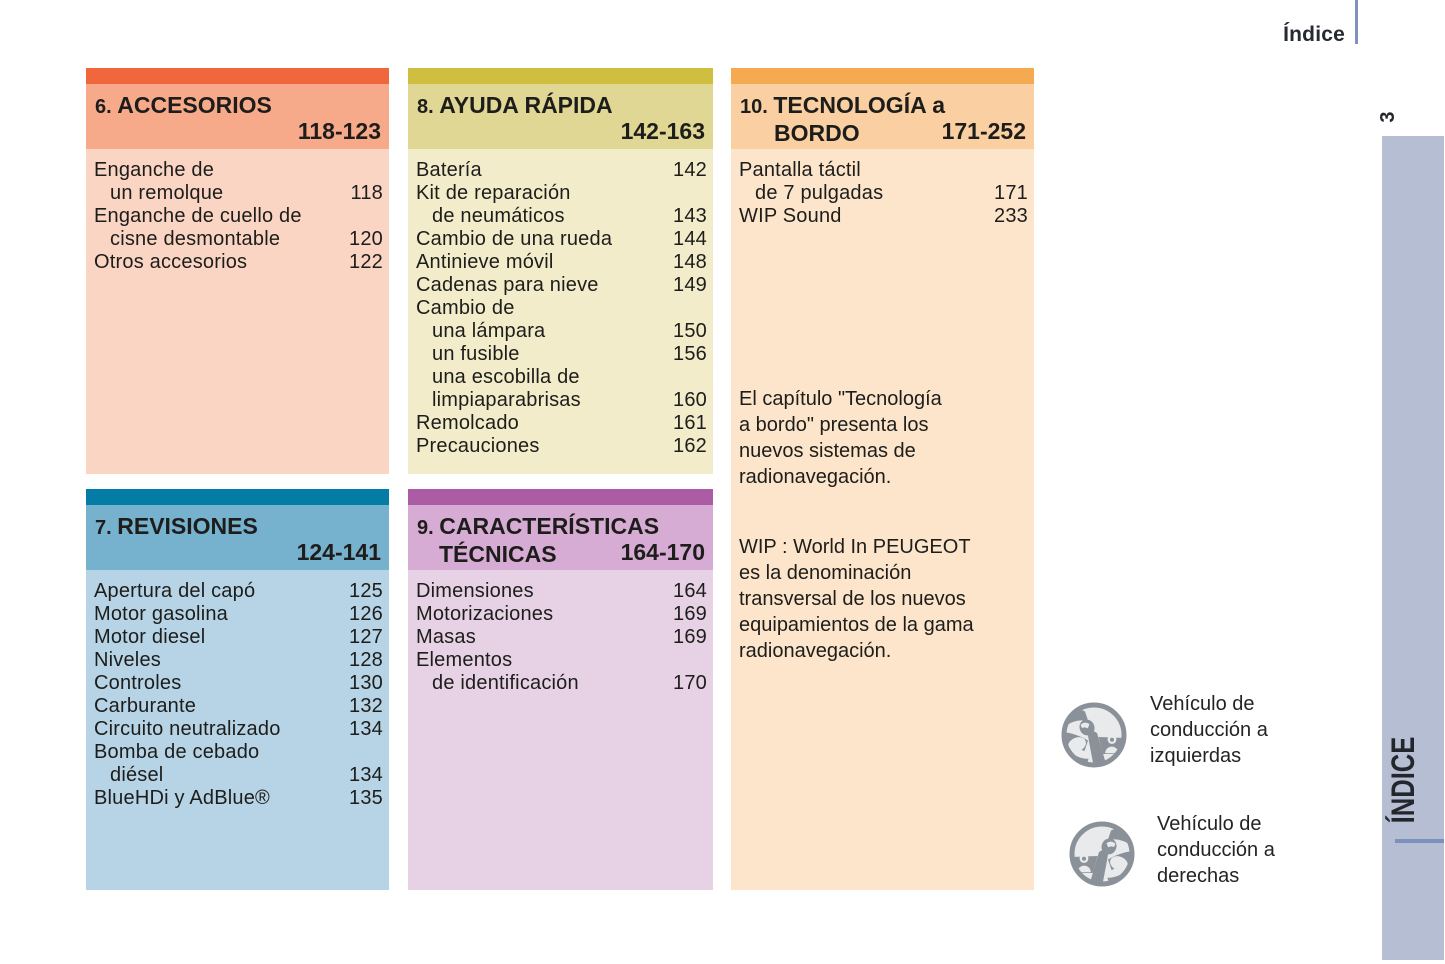  I want to click on toc-entry-page: 122, so click(366, 262).